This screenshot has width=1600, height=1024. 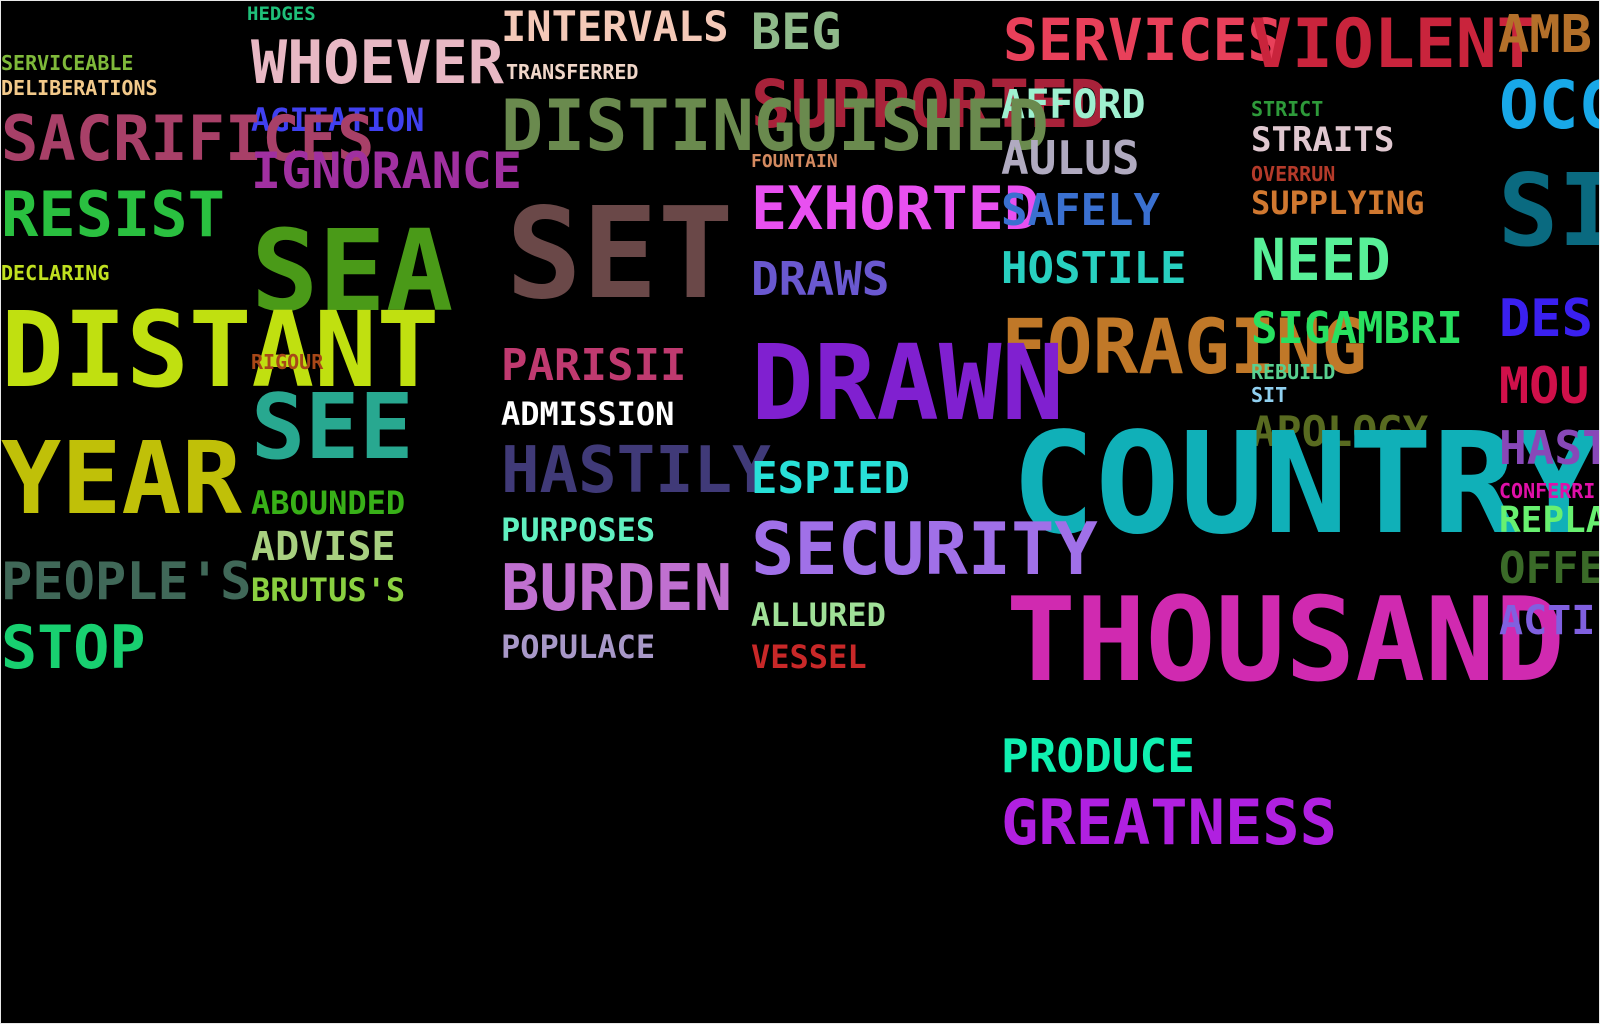 What do you see at coordinates (113, 214) in the screenshot?
I see `word-resist: RESIST` at bounding box center [113, 214].